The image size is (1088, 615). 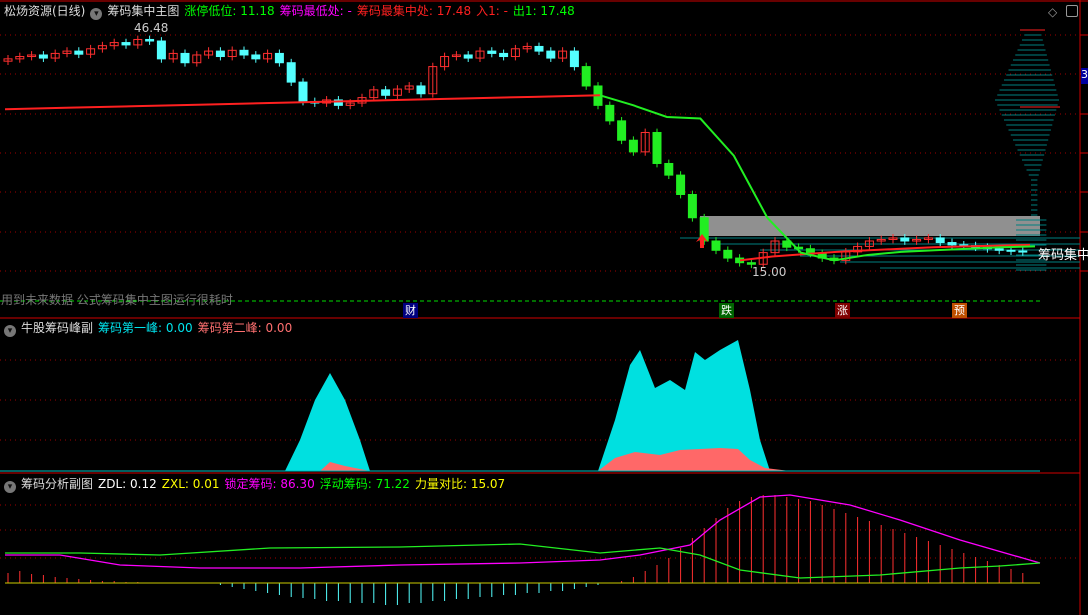 What do you see at coordinates (885, 252) in the screenshot?
I see `cost-line-red-late` at bounding box center [885, 252].